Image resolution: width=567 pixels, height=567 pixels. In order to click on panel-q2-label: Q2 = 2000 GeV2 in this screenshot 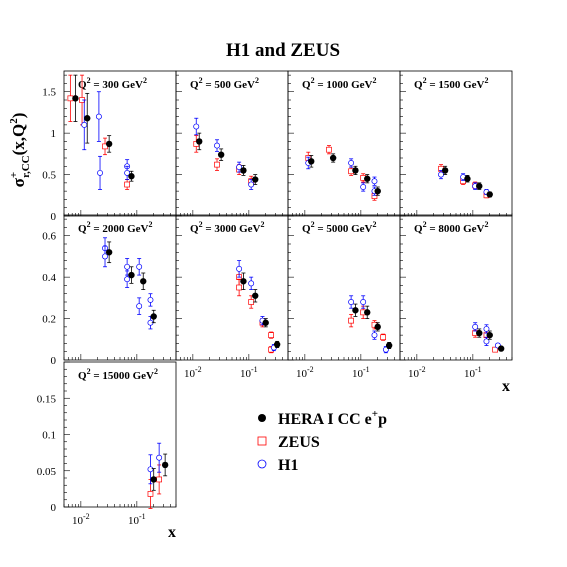, I will do `click(115, 227)`.